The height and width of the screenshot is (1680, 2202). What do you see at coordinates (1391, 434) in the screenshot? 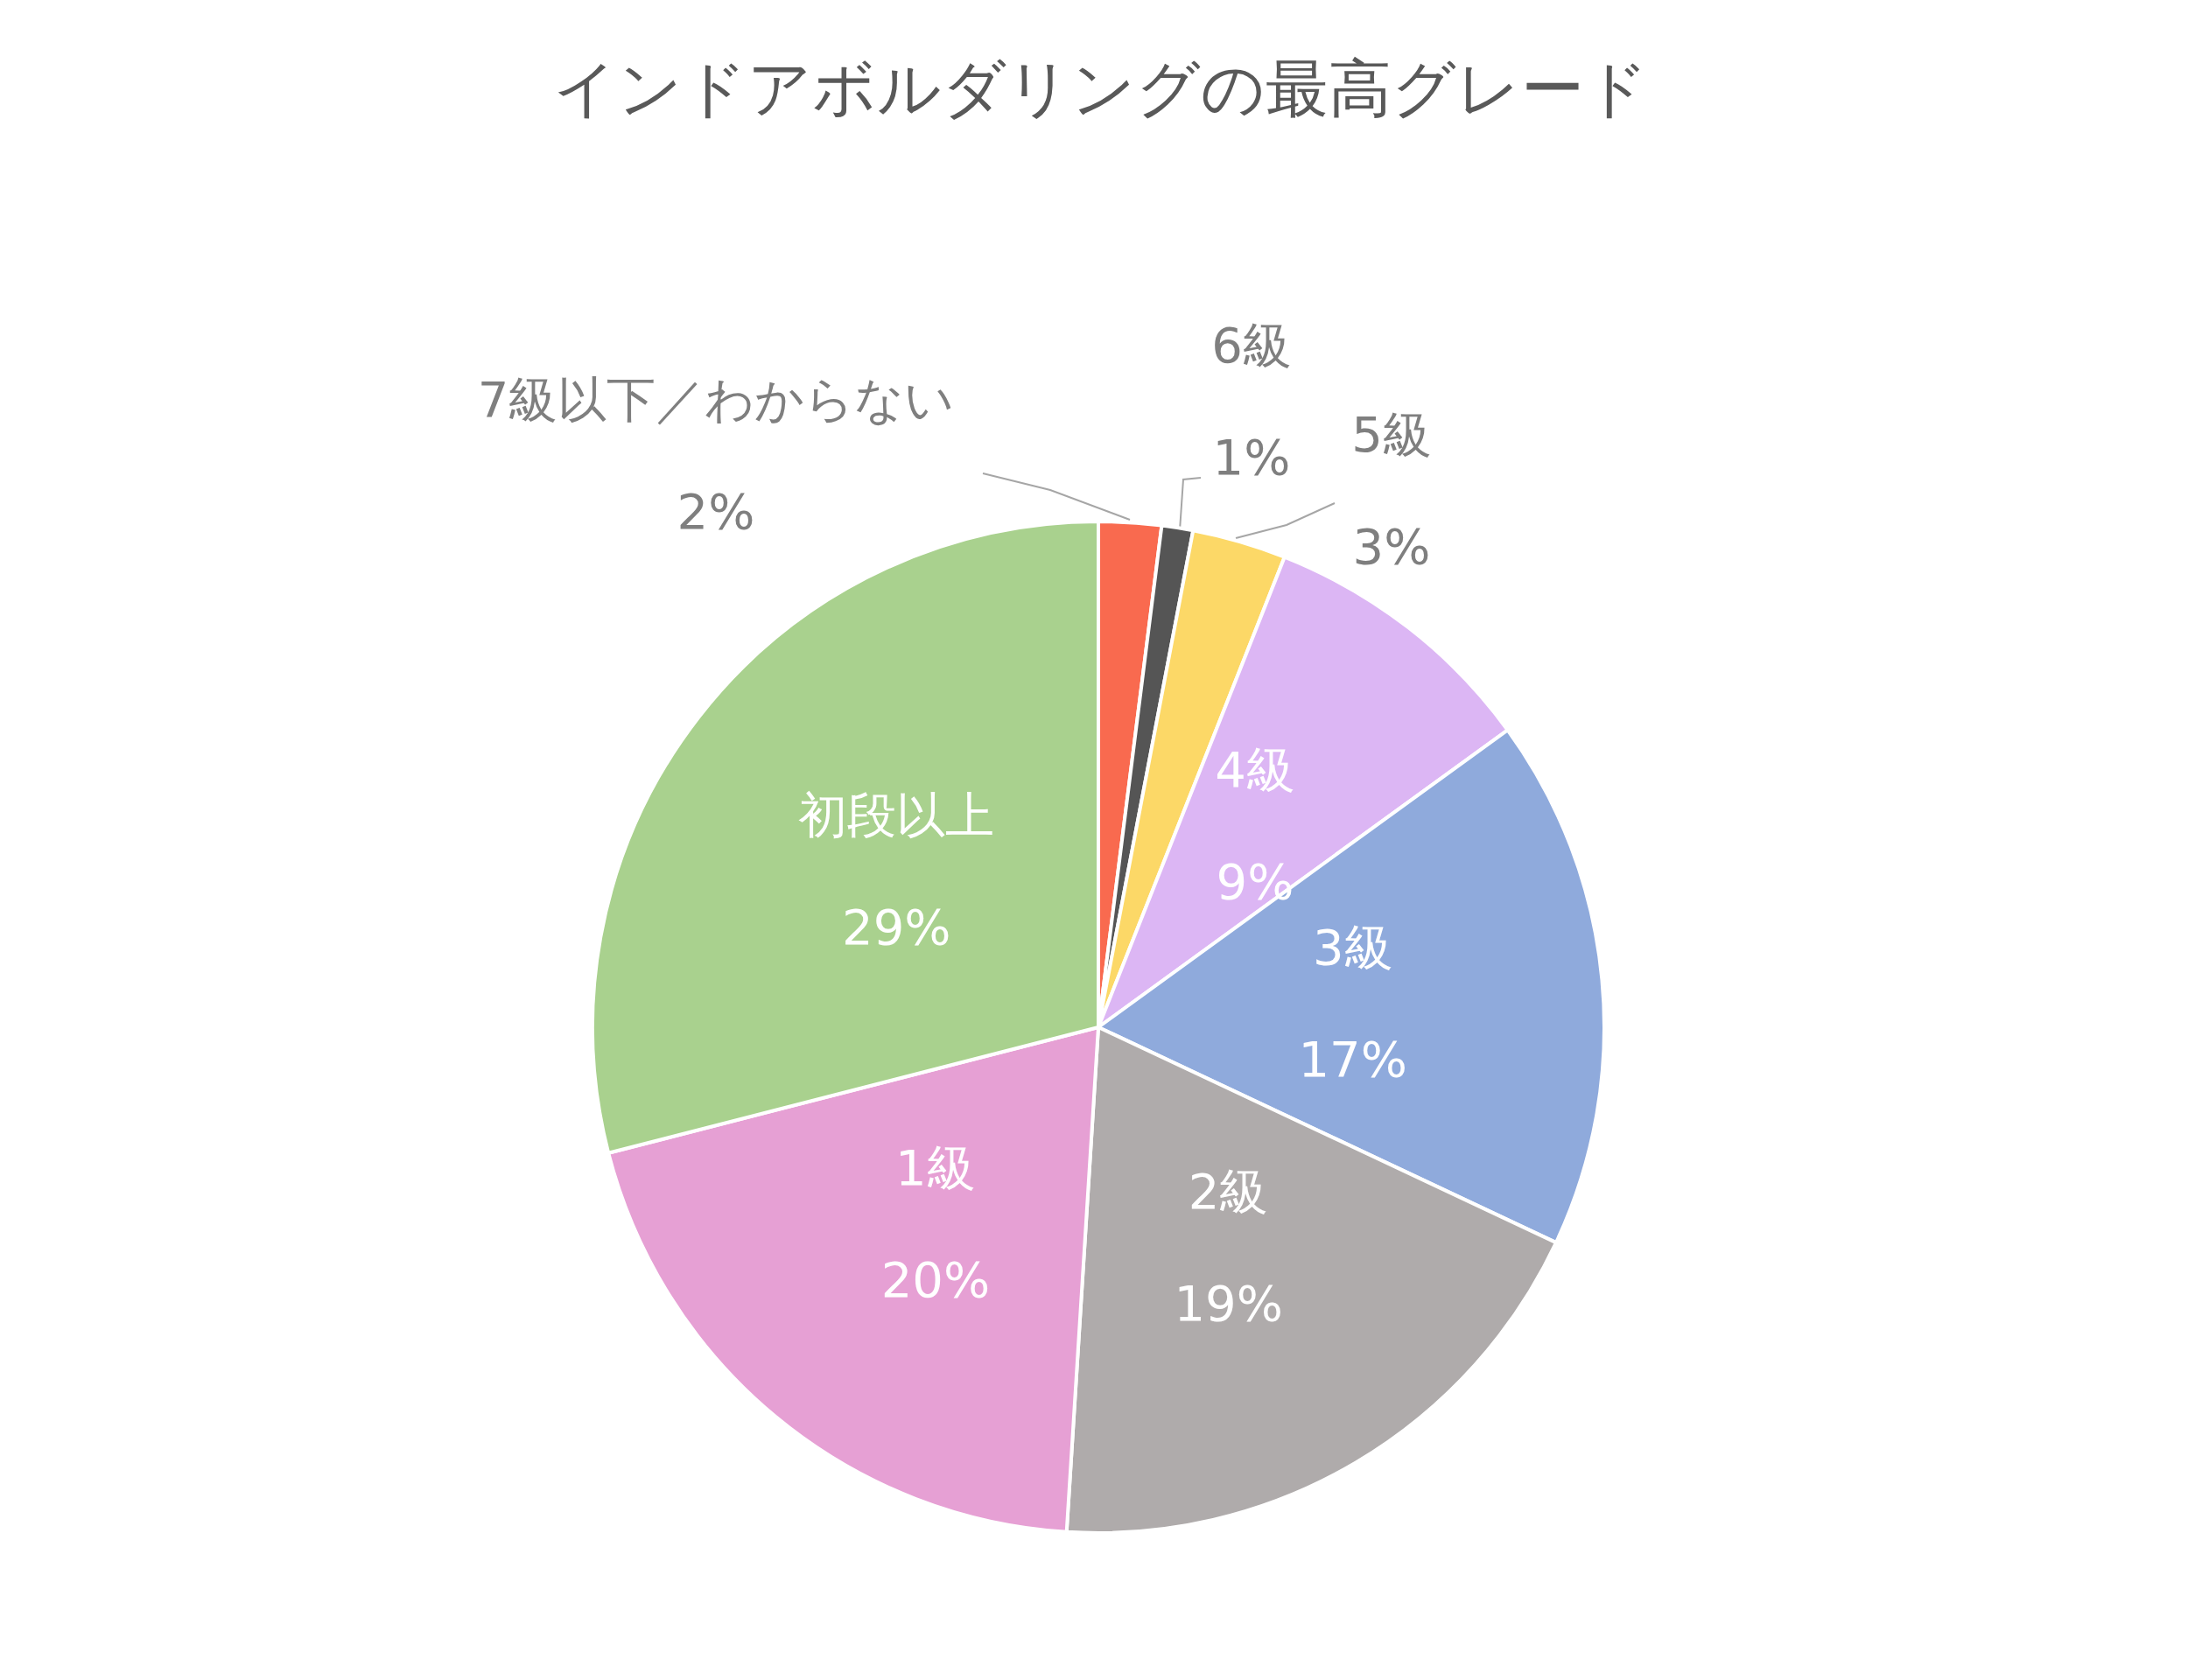
I see `slice-label: 5級` at bounding box center [1391, 434].